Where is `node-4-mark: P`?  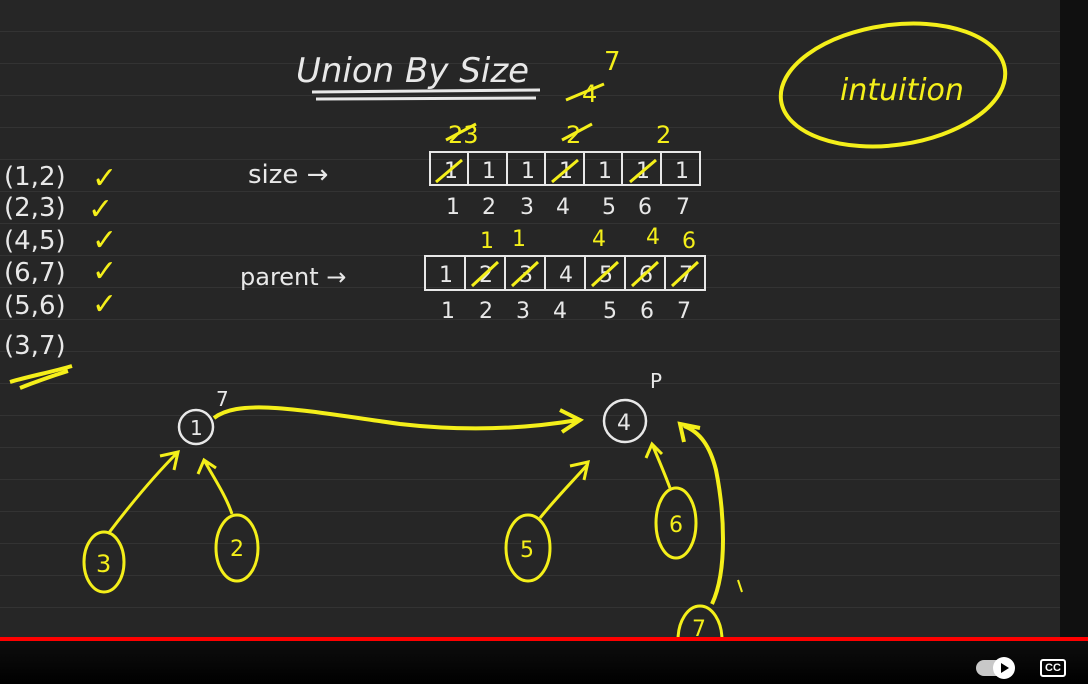
node-4-mark: P is located at coordinates (656, 381).